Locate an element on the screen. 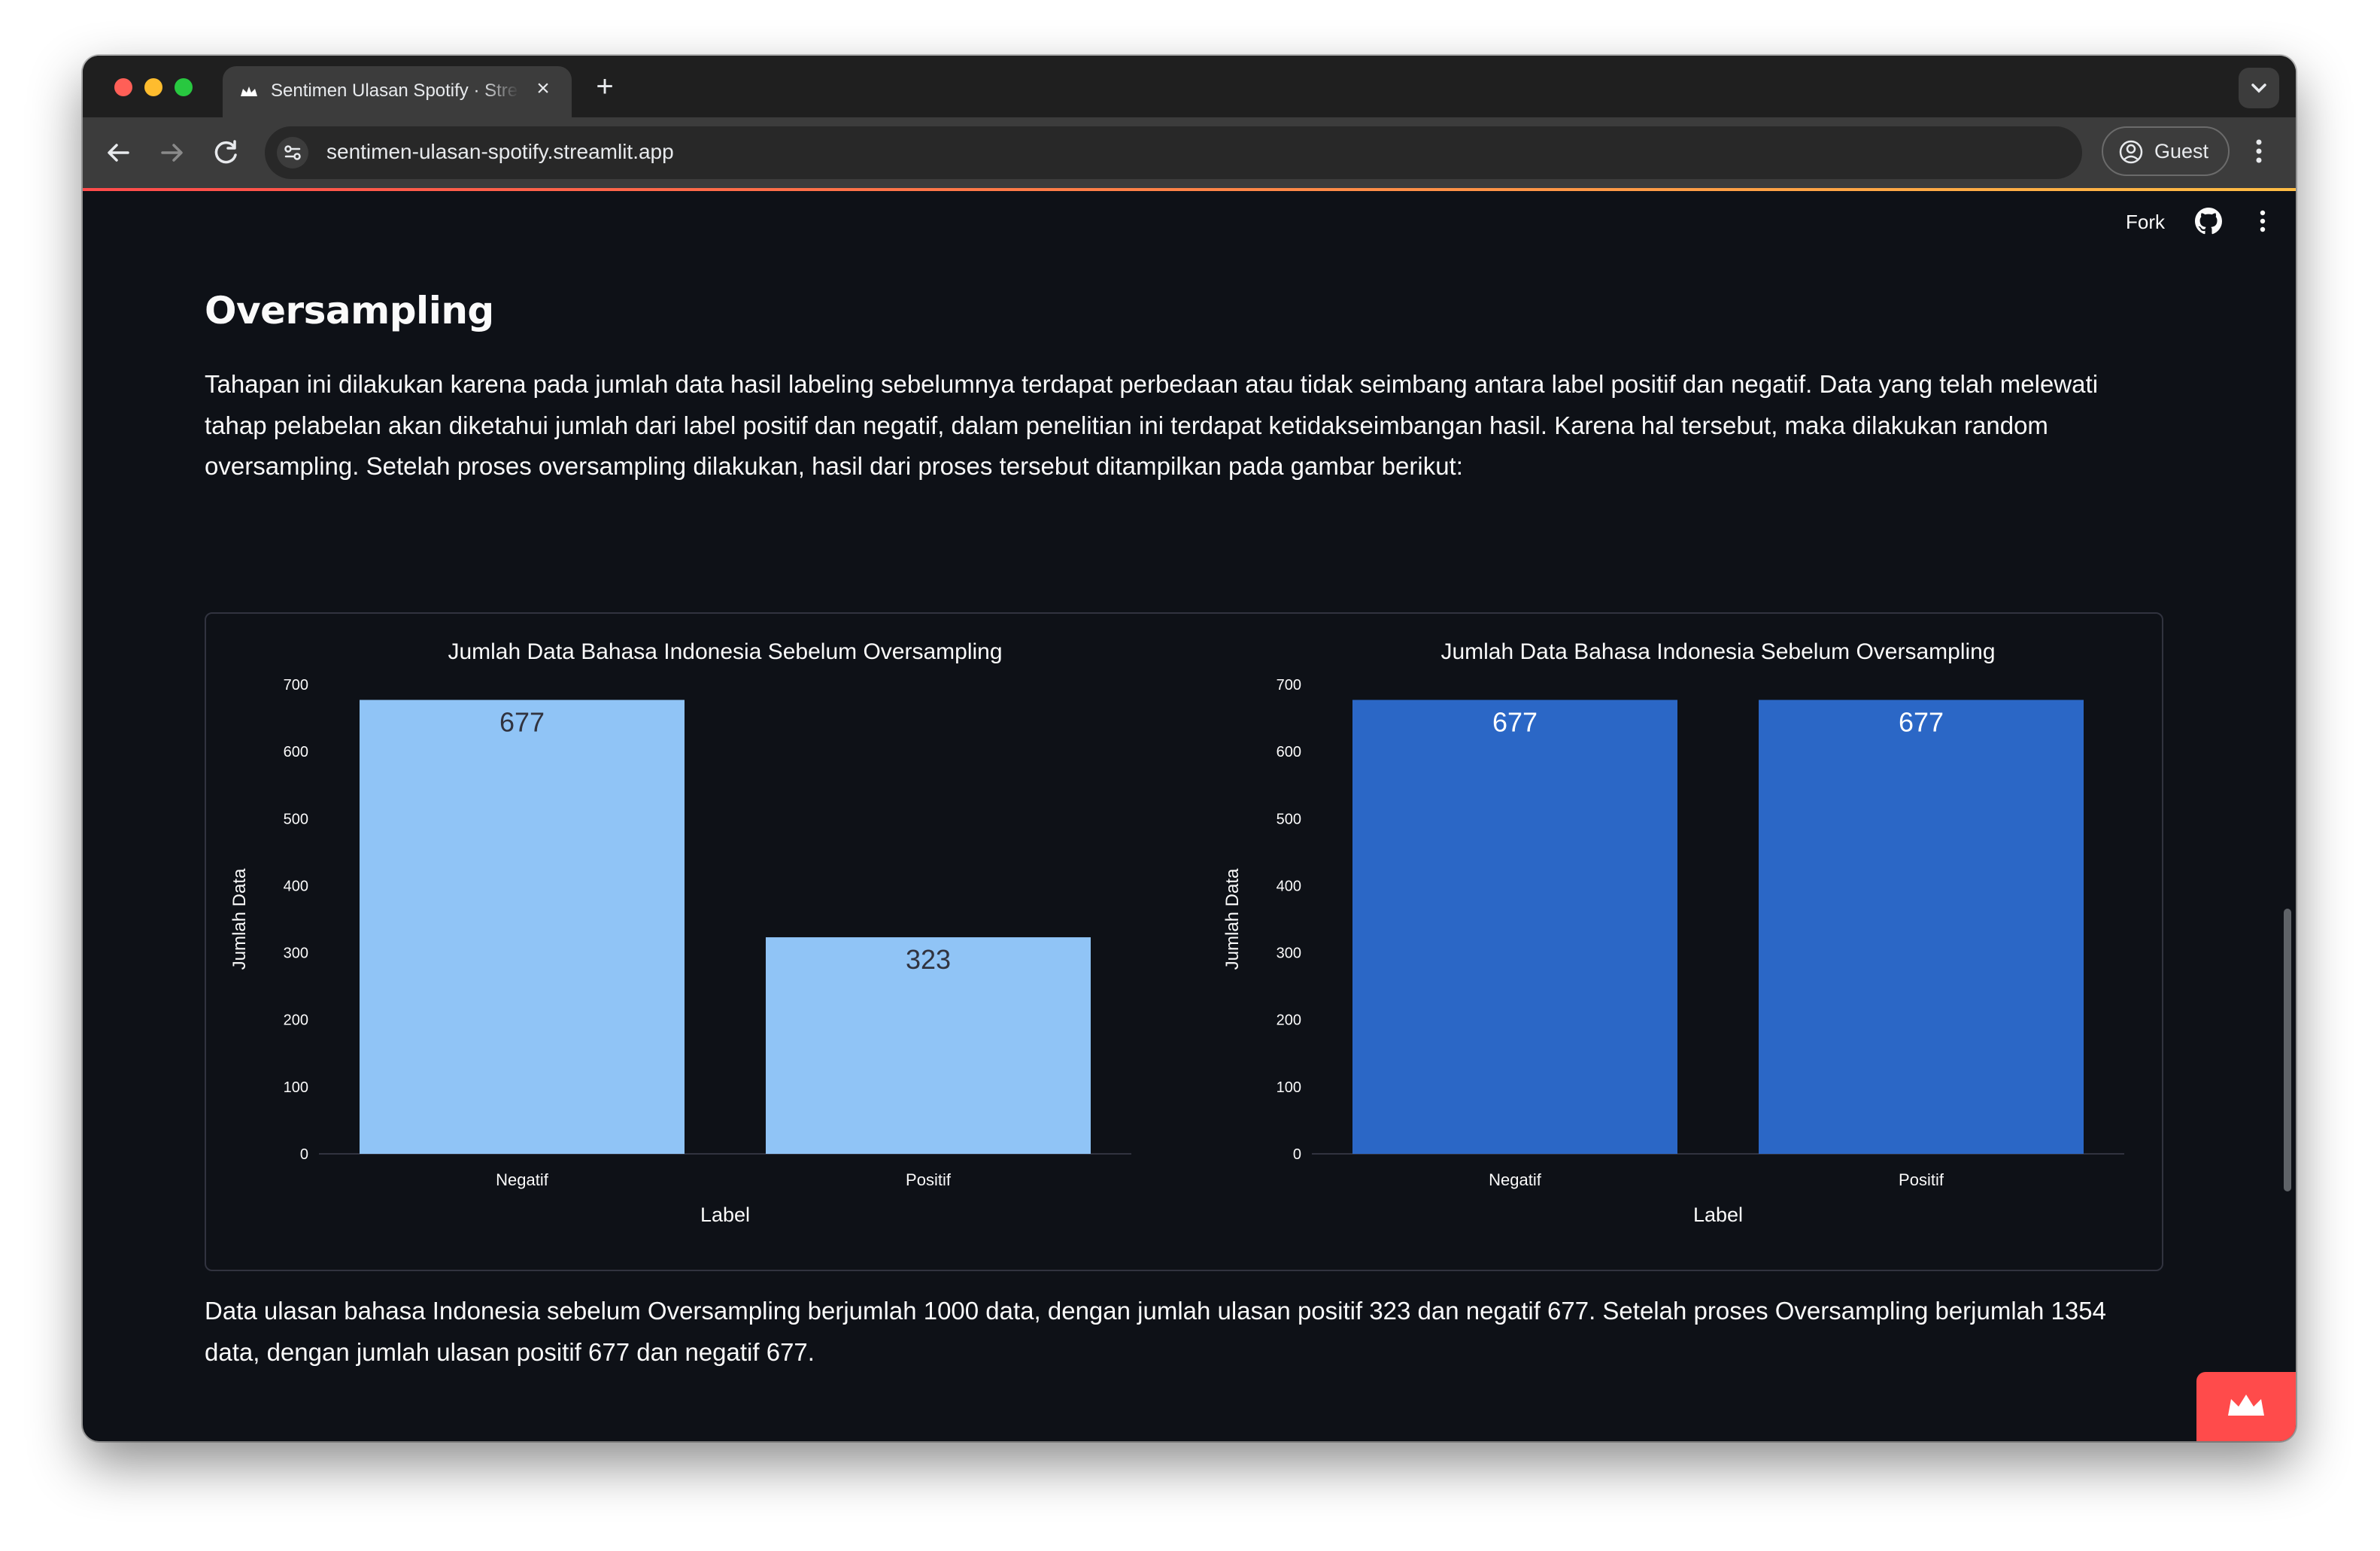 This screenshot has height=1551, width=2380. profile-label: Guest is located at coordinates (2181, 151).